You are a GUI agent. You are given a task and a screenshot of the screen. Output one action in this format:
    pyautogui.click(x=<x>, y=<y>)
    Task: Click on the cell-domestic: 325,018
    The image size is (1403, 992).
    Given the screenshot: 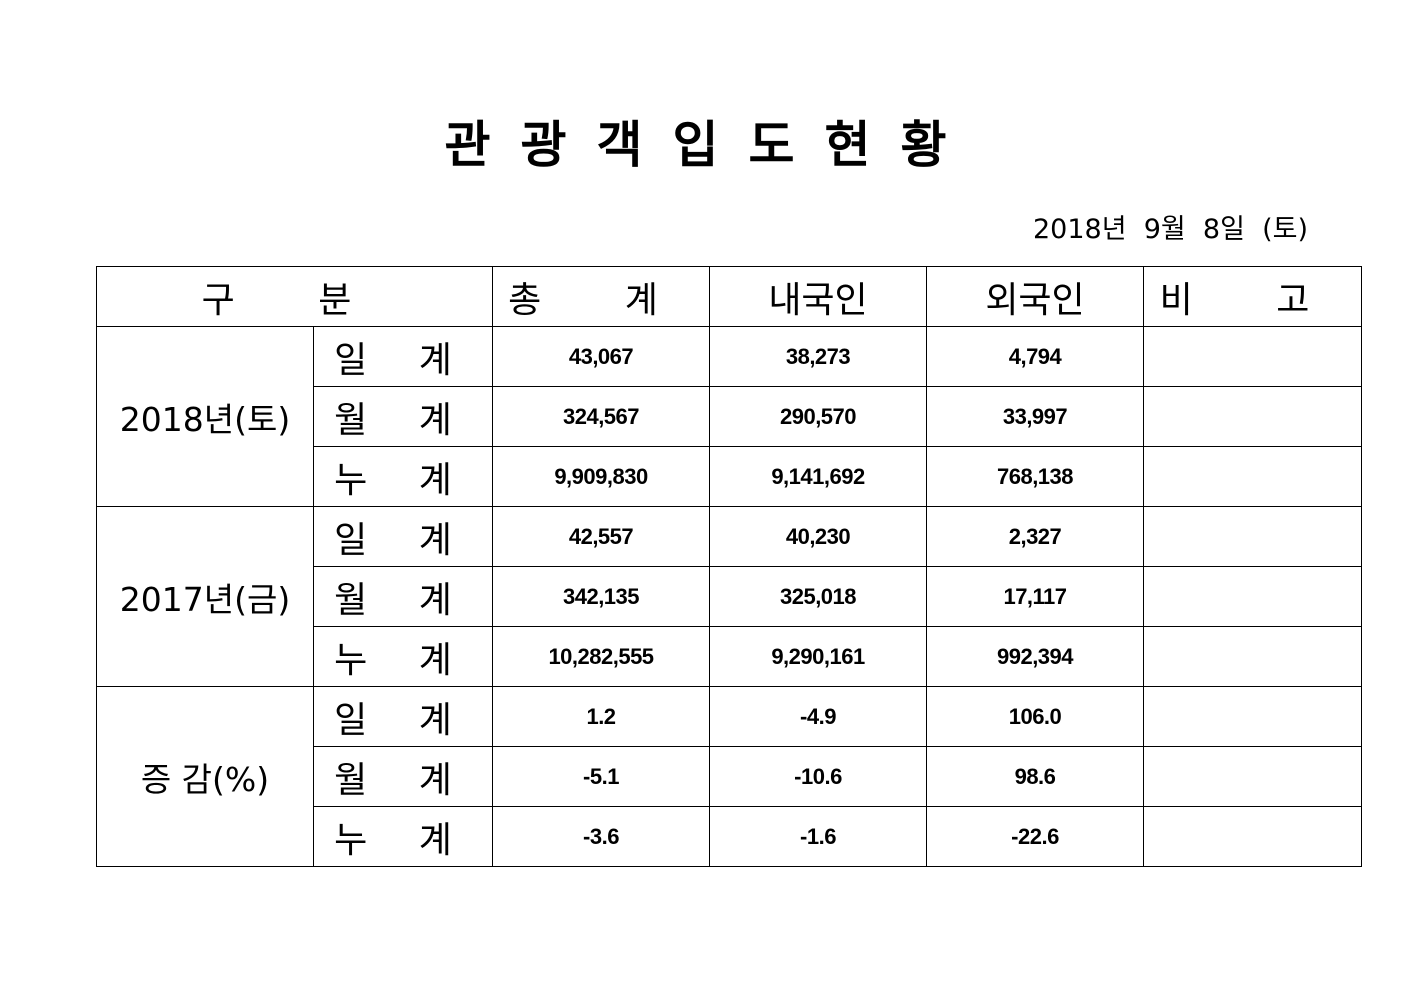 What is the action you would take?
    pyautogui.click(x=818, y=596)
    